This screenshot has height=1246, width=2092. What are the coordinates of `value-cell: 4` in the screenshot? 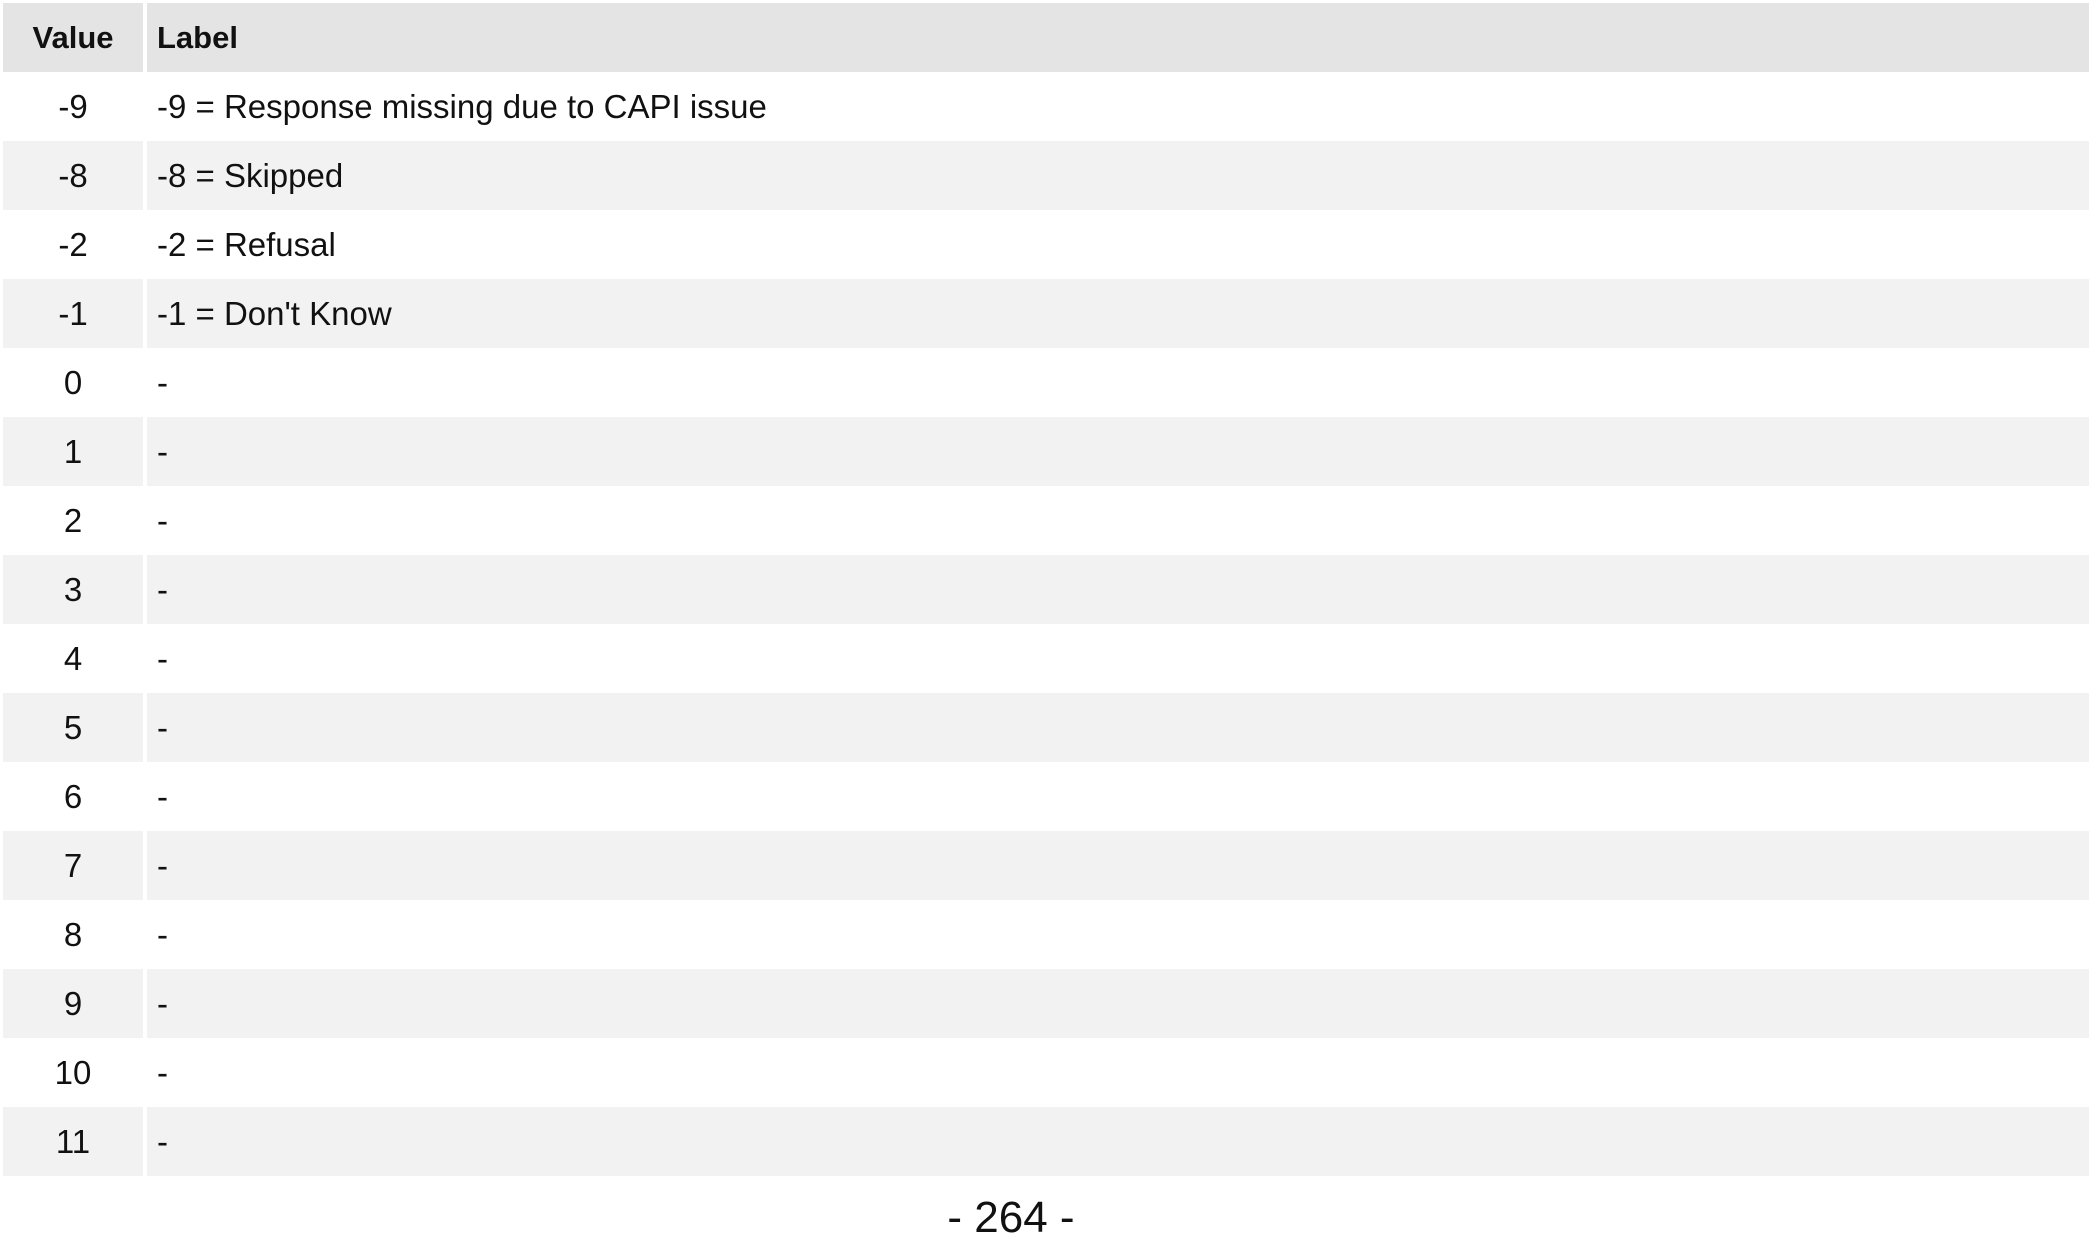 It's located at (75, 658).